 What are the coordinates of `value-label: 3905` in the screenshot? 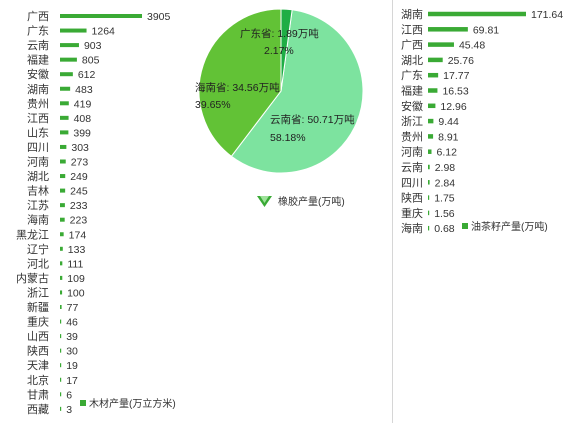 It's located at (159, 17).